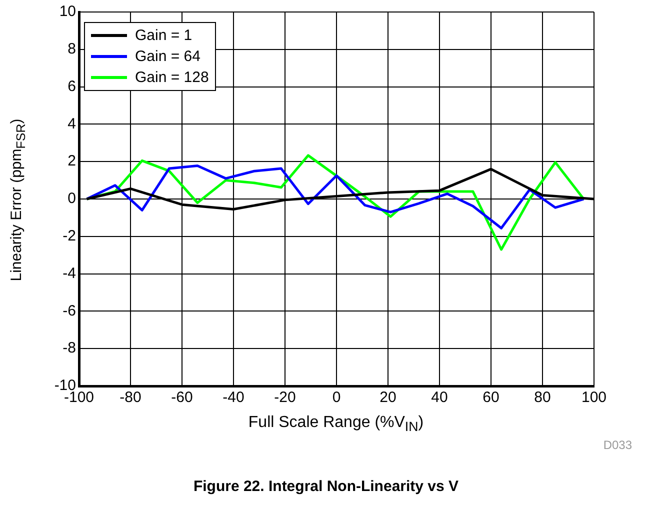 This screenshot has width=652, height=506. I want to click on x-tick-label: 100, so click(594, 397).